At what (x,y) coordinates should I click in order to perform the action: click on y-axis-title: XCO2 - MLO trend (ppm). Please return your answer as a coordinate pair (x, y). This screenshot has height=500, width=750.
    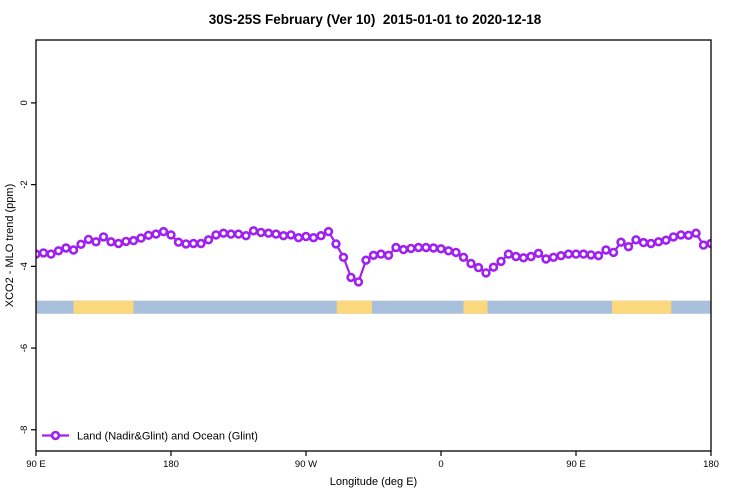
    Looking at the image, I should click on (10, 245).